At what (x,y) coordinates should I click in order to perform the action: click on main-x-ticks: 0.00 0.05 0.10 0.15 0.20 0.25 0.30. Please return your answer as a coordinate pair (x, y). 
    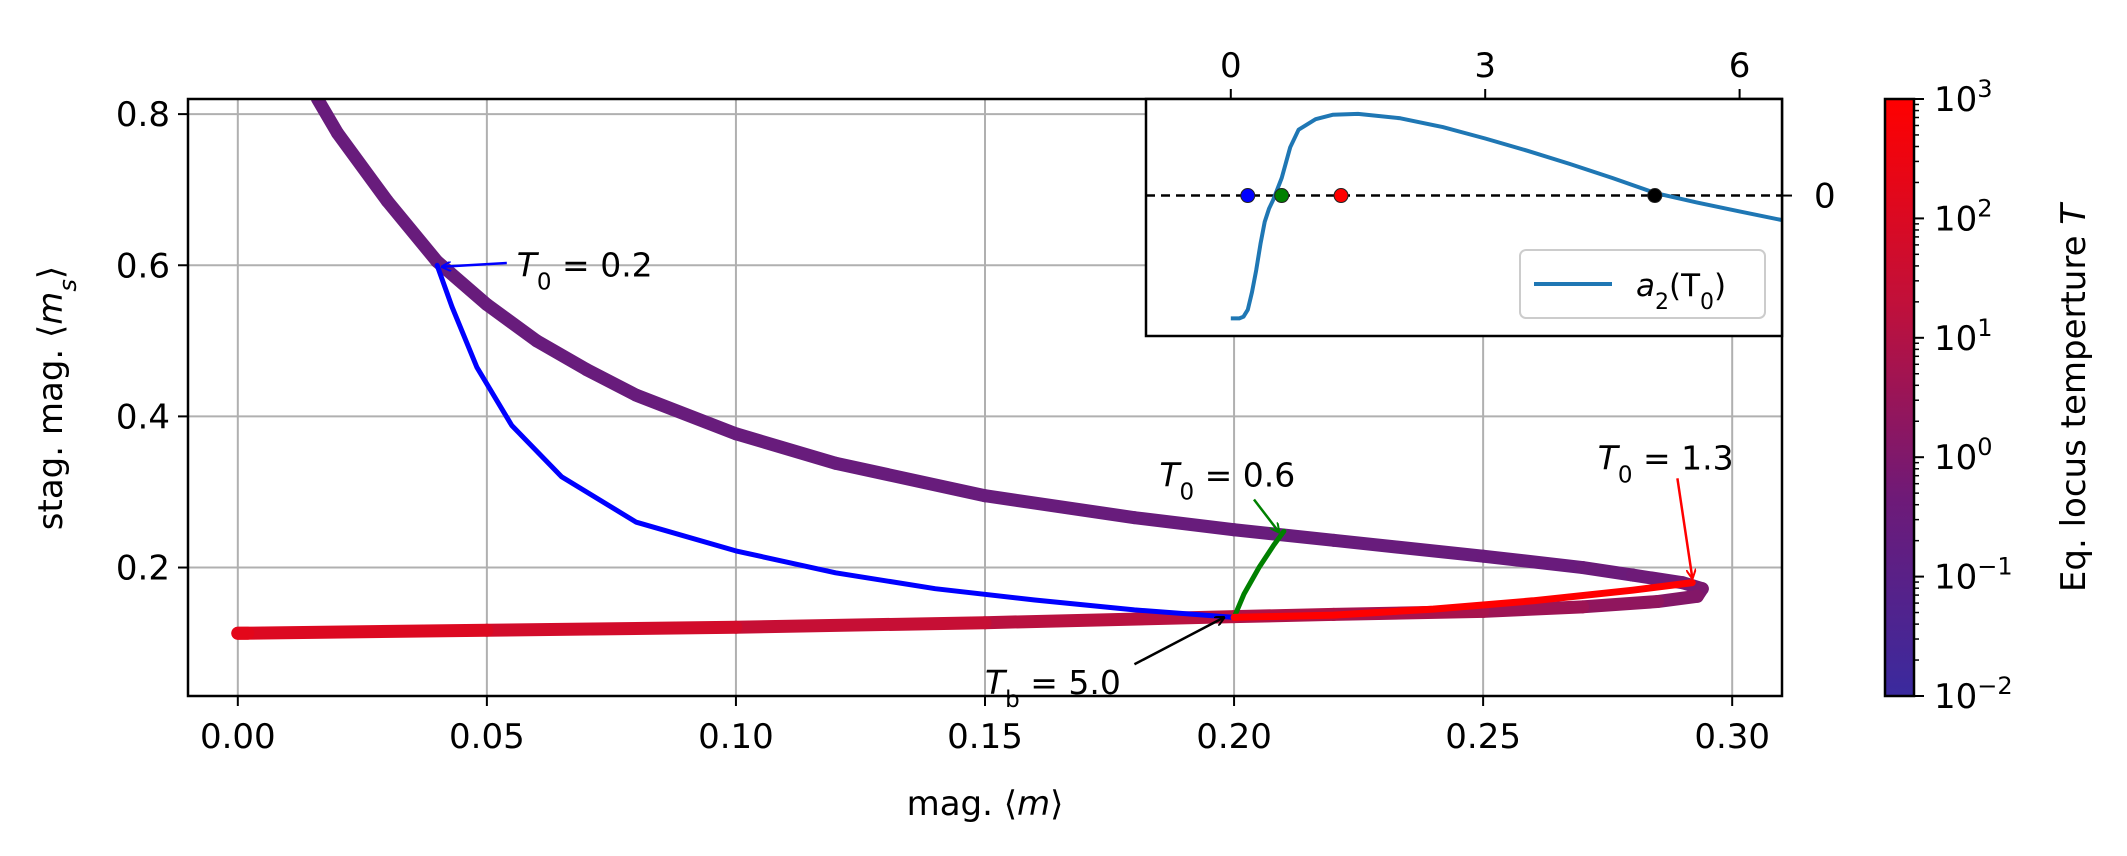
    Looking at the image, I should click on (985, 726).